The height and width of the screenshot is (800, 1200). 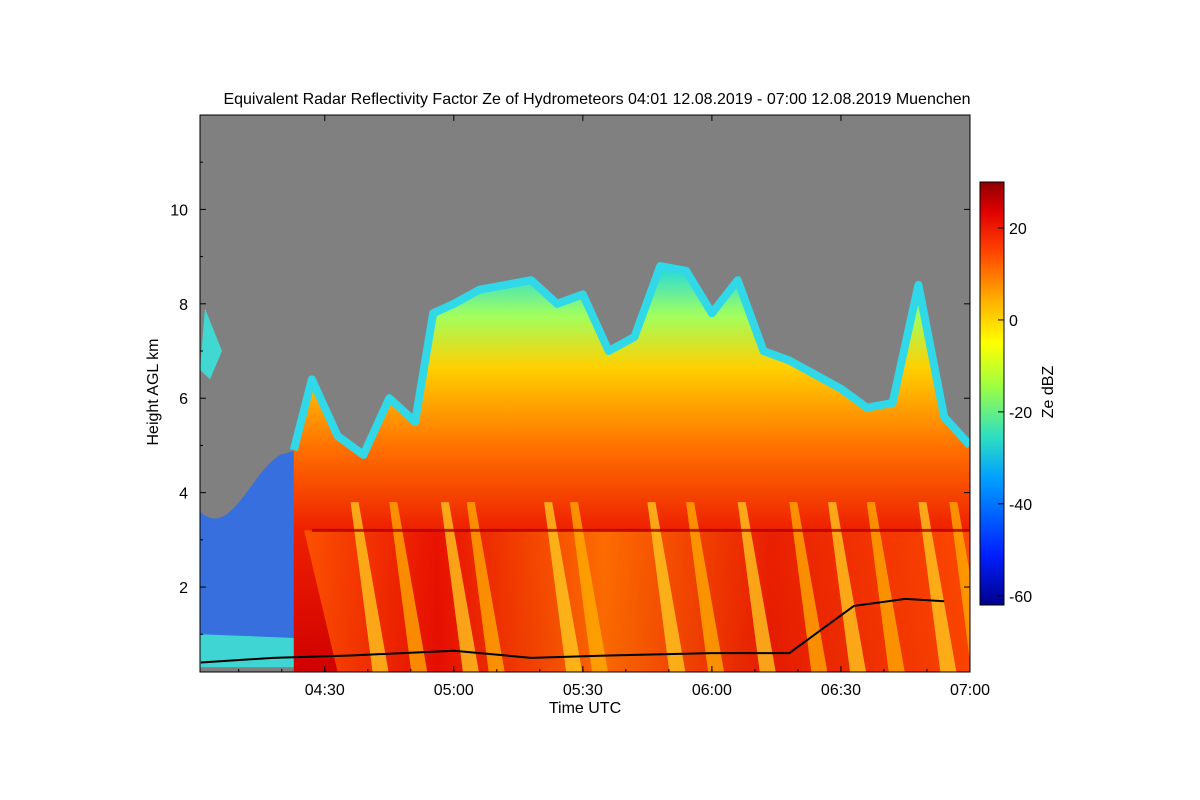 What do you see at coordinates (183, 588) in the screenshot?
I see `y-tick-label: 2` at bounding box center [183, 588].